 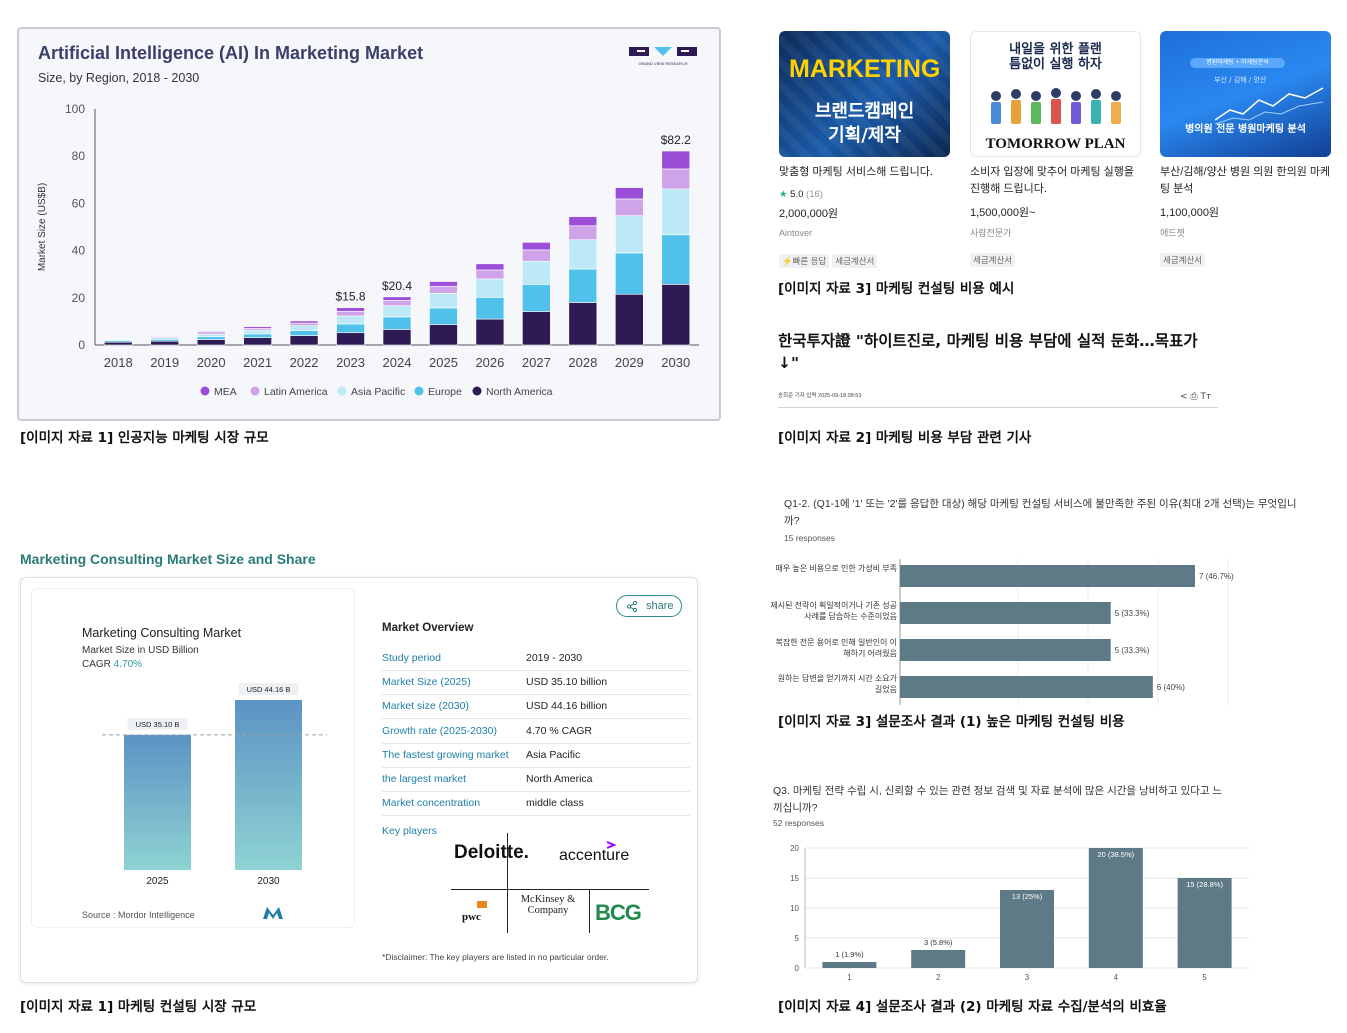 I want to click on product-thumbnail: 내일을 위한 플랜 틈없이 실행 하자 TOMORROW PLAN, so click(x=1055, y=94).